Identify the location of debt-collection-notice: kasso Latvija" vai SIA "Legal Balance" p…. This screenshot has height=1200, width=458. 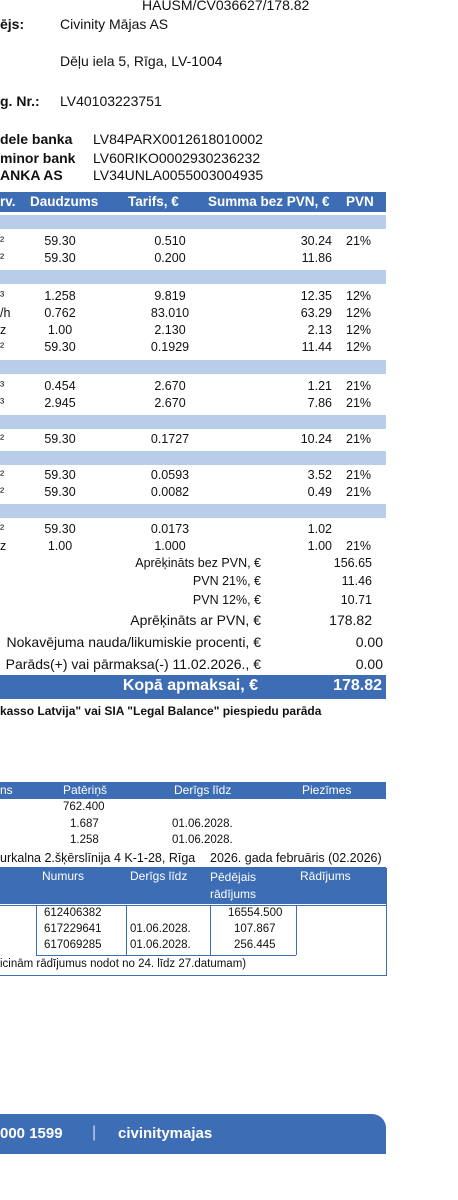
(161, 711).